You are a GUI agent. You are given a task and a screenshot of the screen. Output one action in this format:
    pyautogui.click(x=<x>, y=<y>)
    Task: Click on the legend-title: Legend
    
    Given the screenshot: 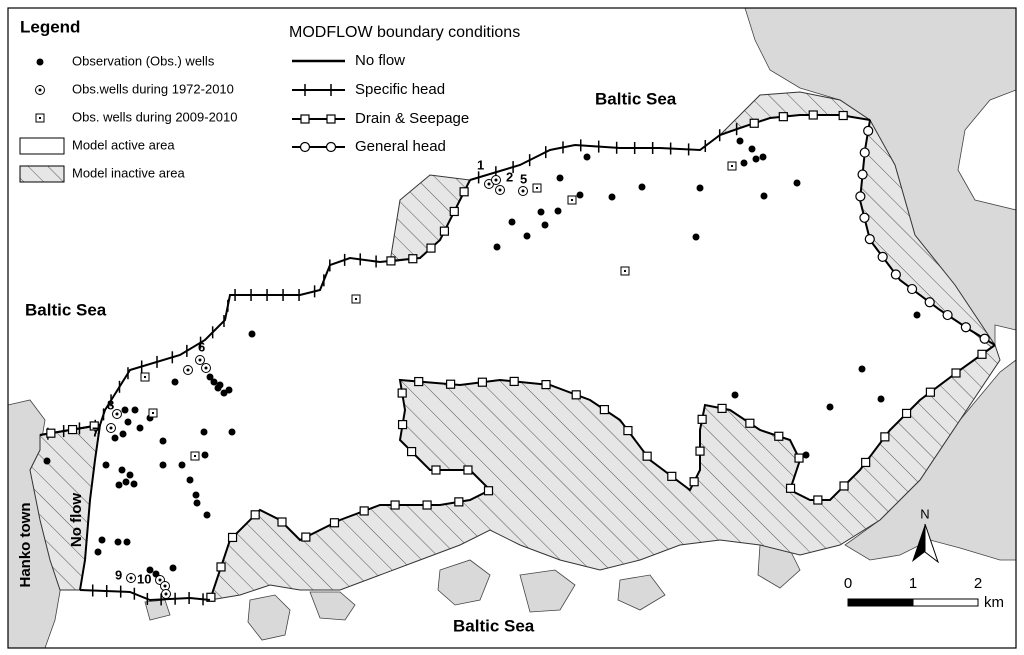 What is the action you would take?
    pyautogui.click(x=50, y=26)
    